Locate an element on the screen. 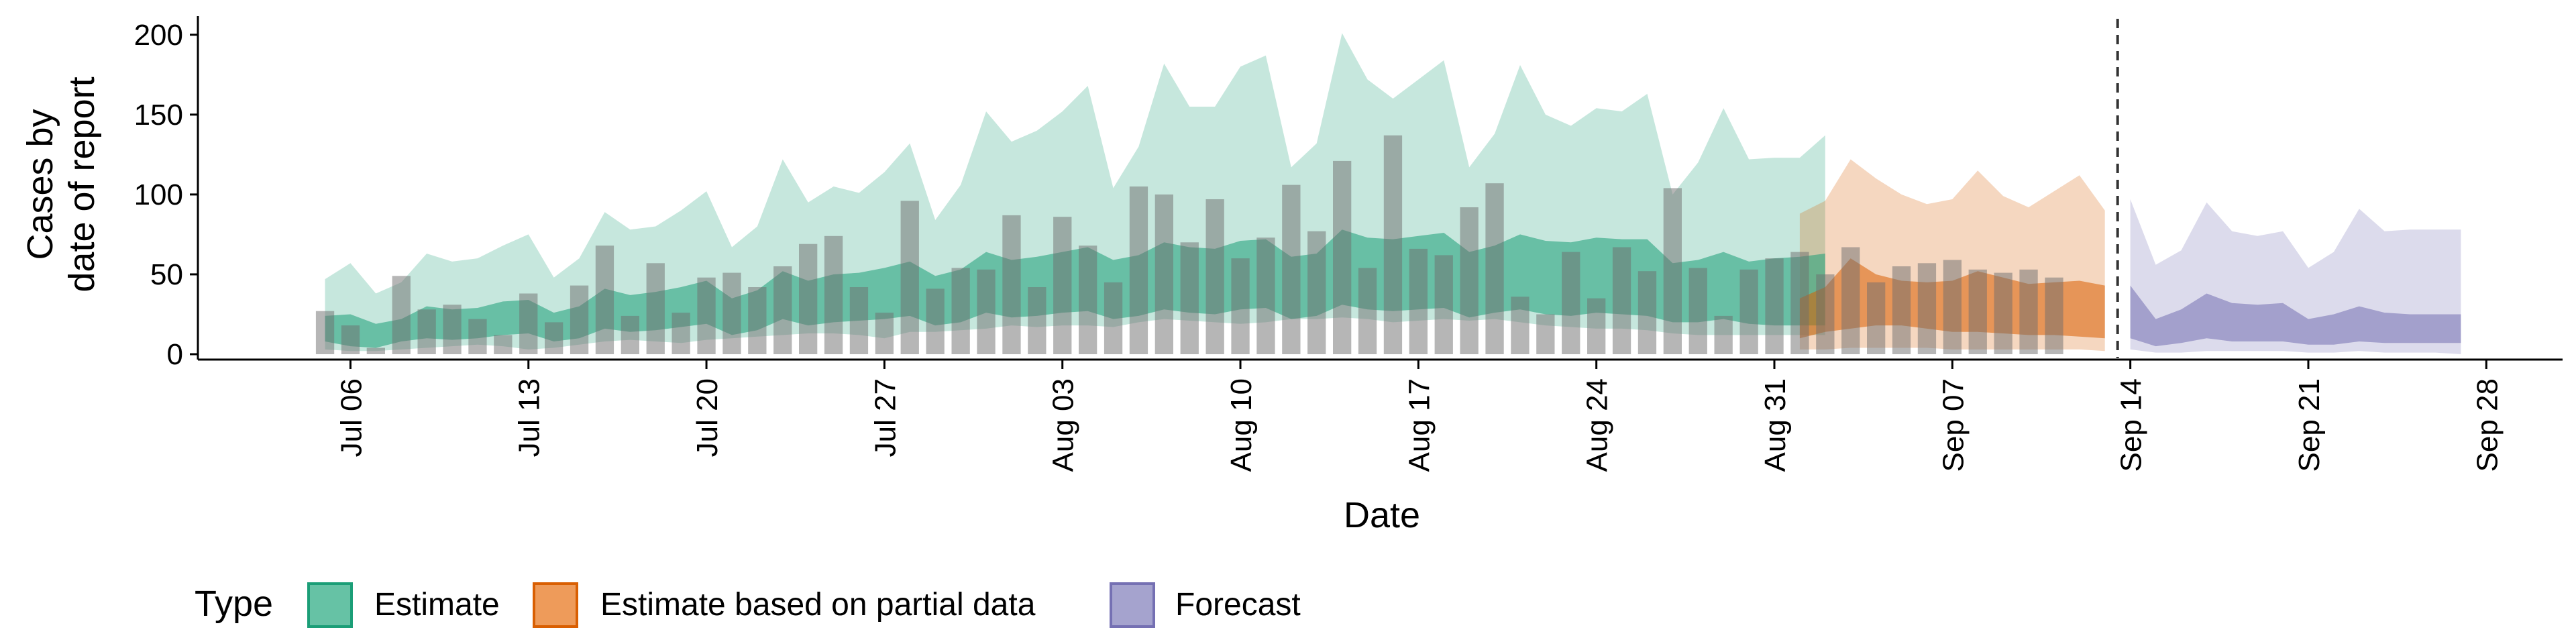 Image resolution: width=2576 pixels, height=644 pixels. x-tick-label: Sep 14 is located at coordinates (2131, 425).